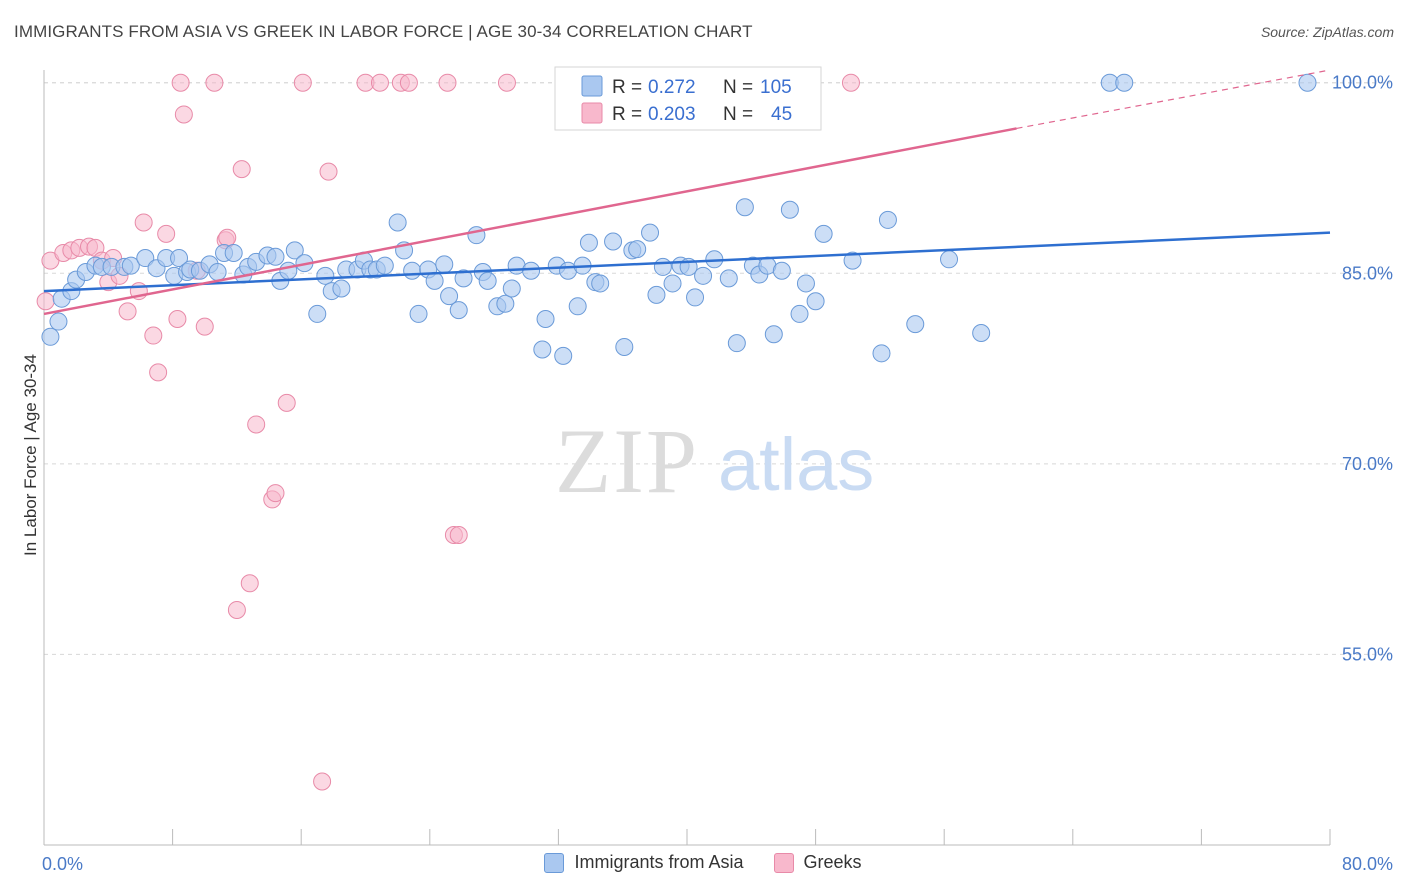 Image resolution: width=1406 pixels, height=892 pixels. I want to click on trend-line-asia, so click(687, 262).